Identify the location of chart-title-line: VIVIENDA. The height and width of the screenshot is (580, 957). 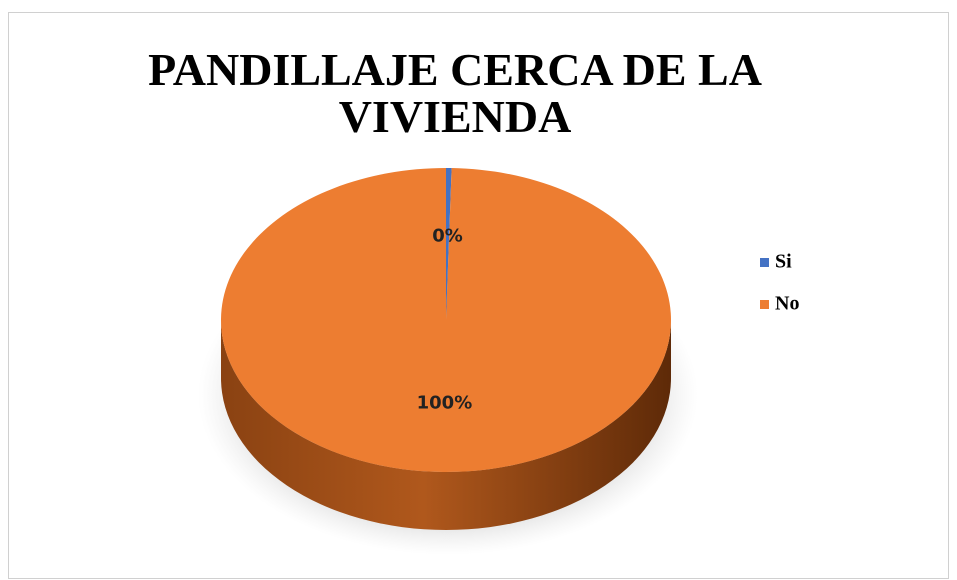
(455, 116).